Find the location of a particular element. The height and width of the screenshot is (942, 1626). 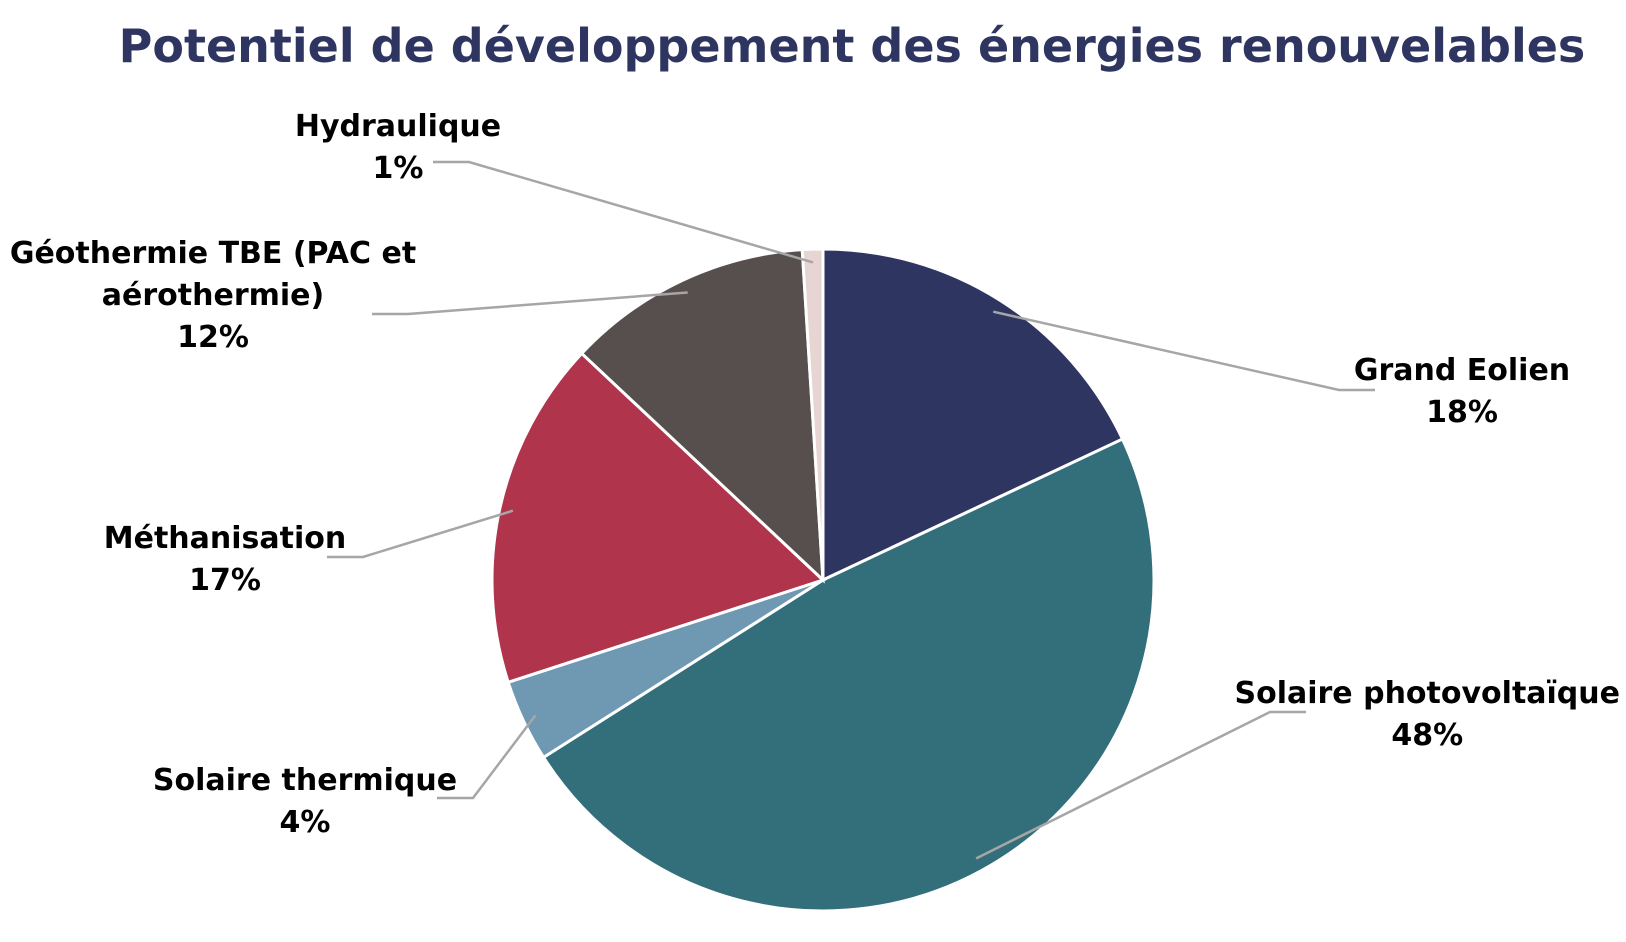

data-label-value: 17% is located at coordinates (225, 580).